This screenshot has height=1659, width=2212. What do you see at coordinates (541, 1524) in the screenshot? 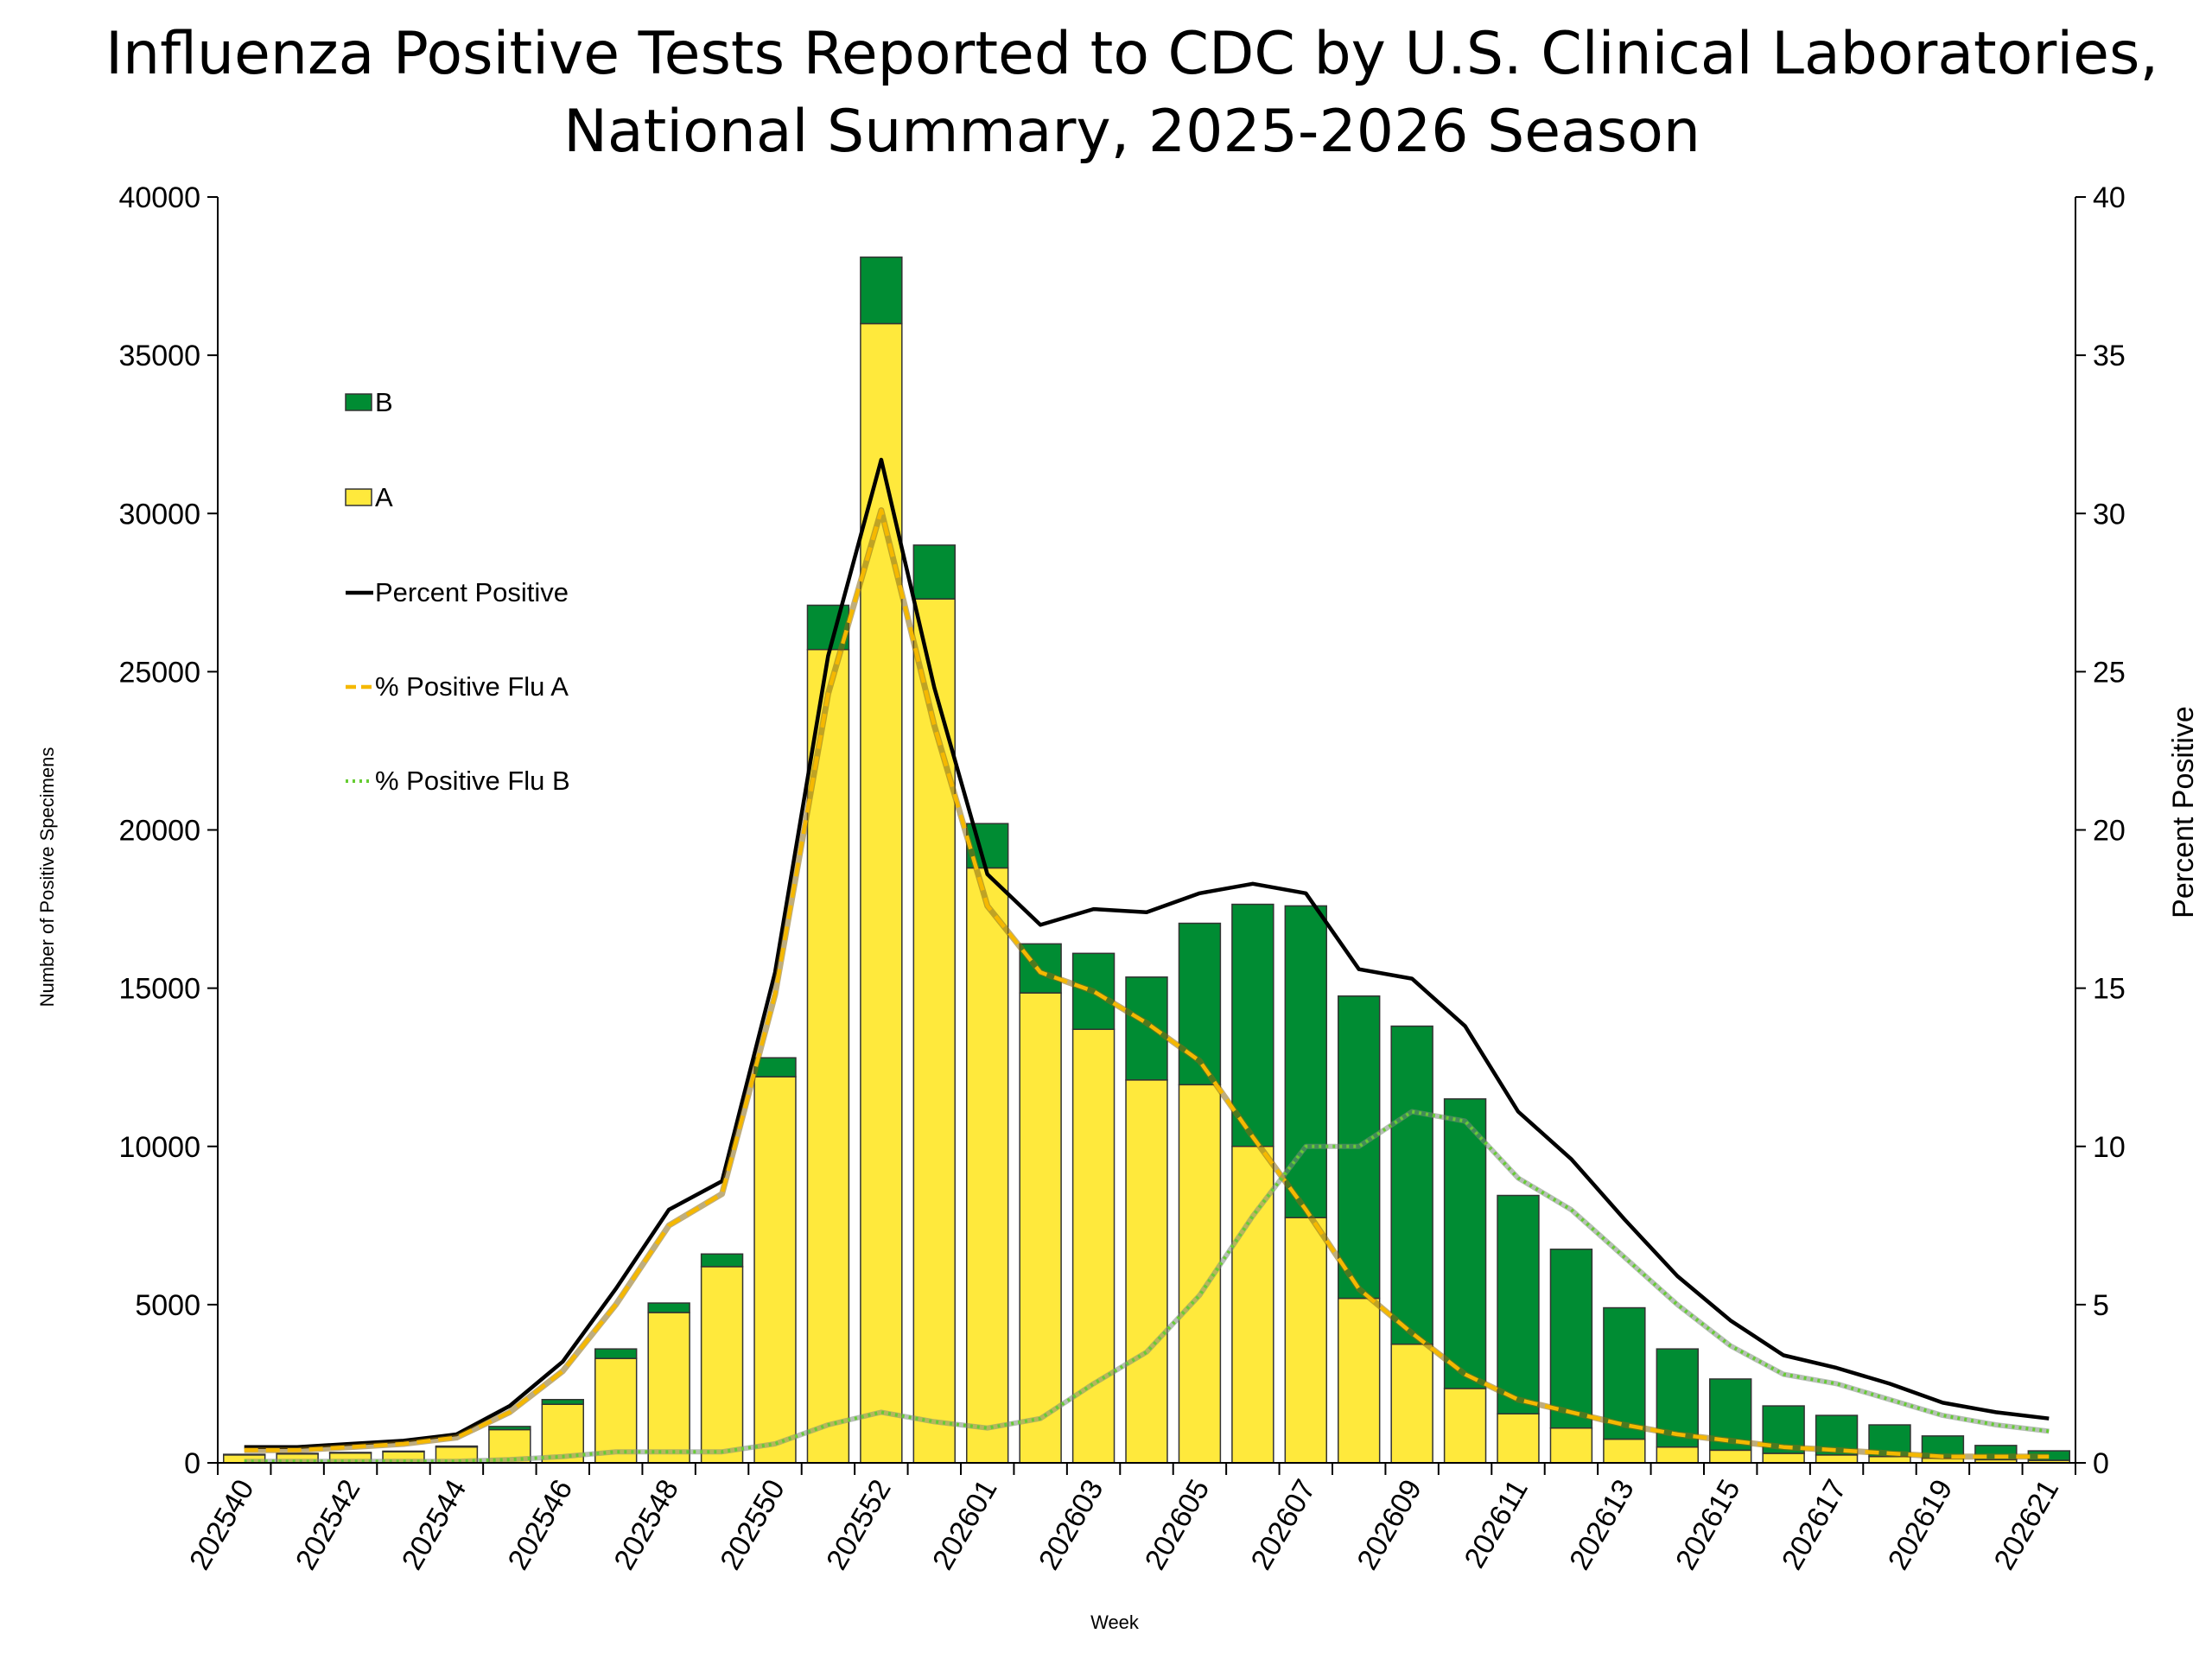
I see `x-tick-label: 202546` at bounding box center [541, 1524].